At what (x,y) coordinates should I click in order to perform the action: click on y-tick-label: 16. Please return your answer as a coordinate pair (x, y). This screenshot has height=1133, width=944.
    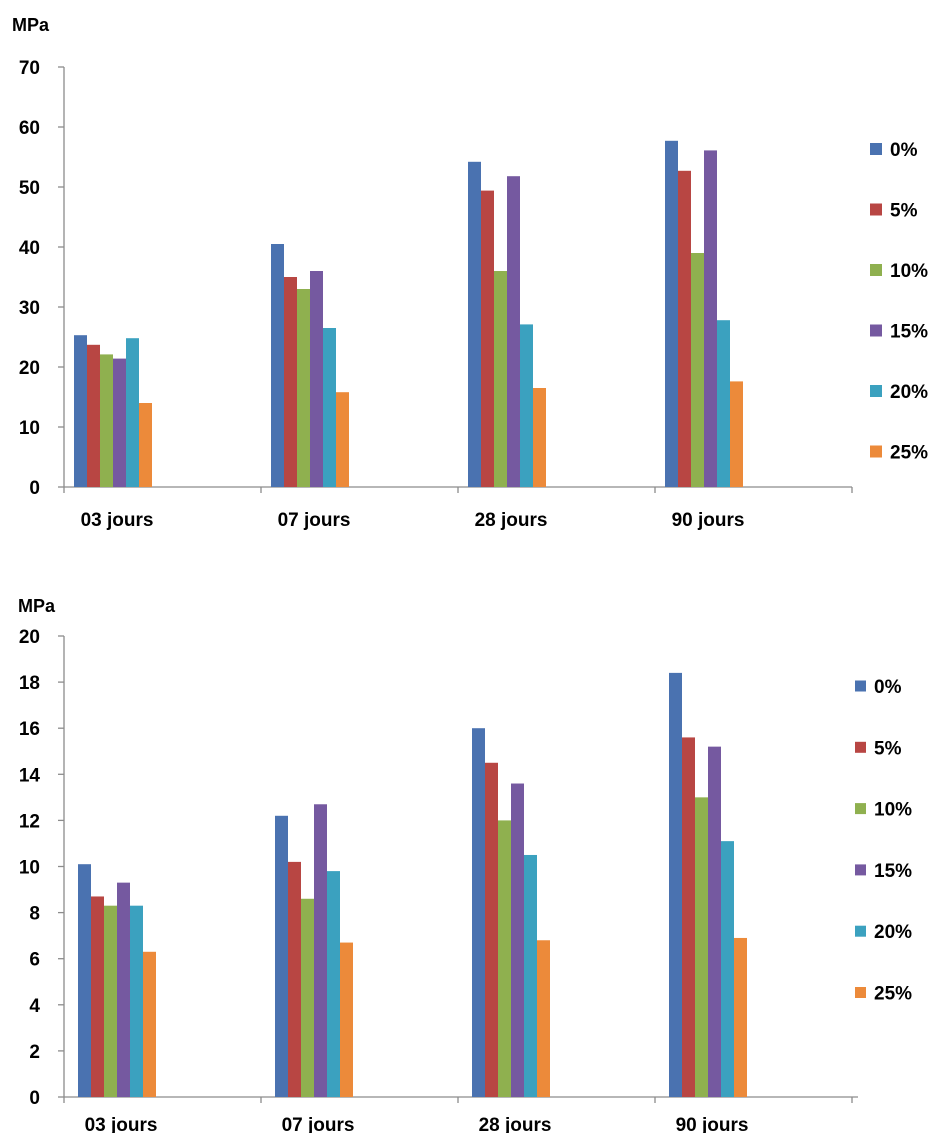
    Looking at the image, I should click on (29, 729).